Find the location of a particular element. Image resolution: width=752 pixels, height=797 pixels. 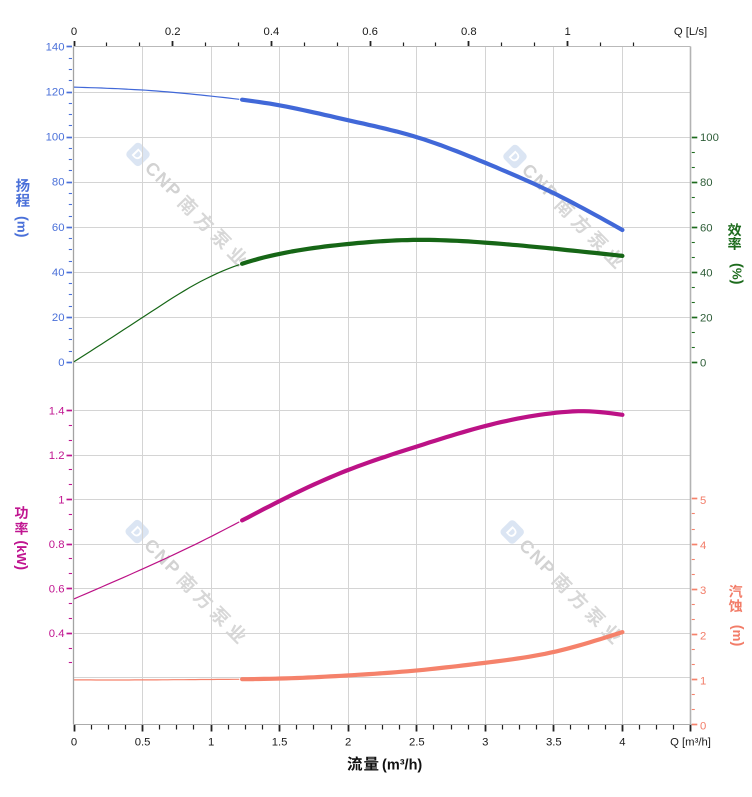

svg-text: 1.5 is located at coordinates (280, 743).